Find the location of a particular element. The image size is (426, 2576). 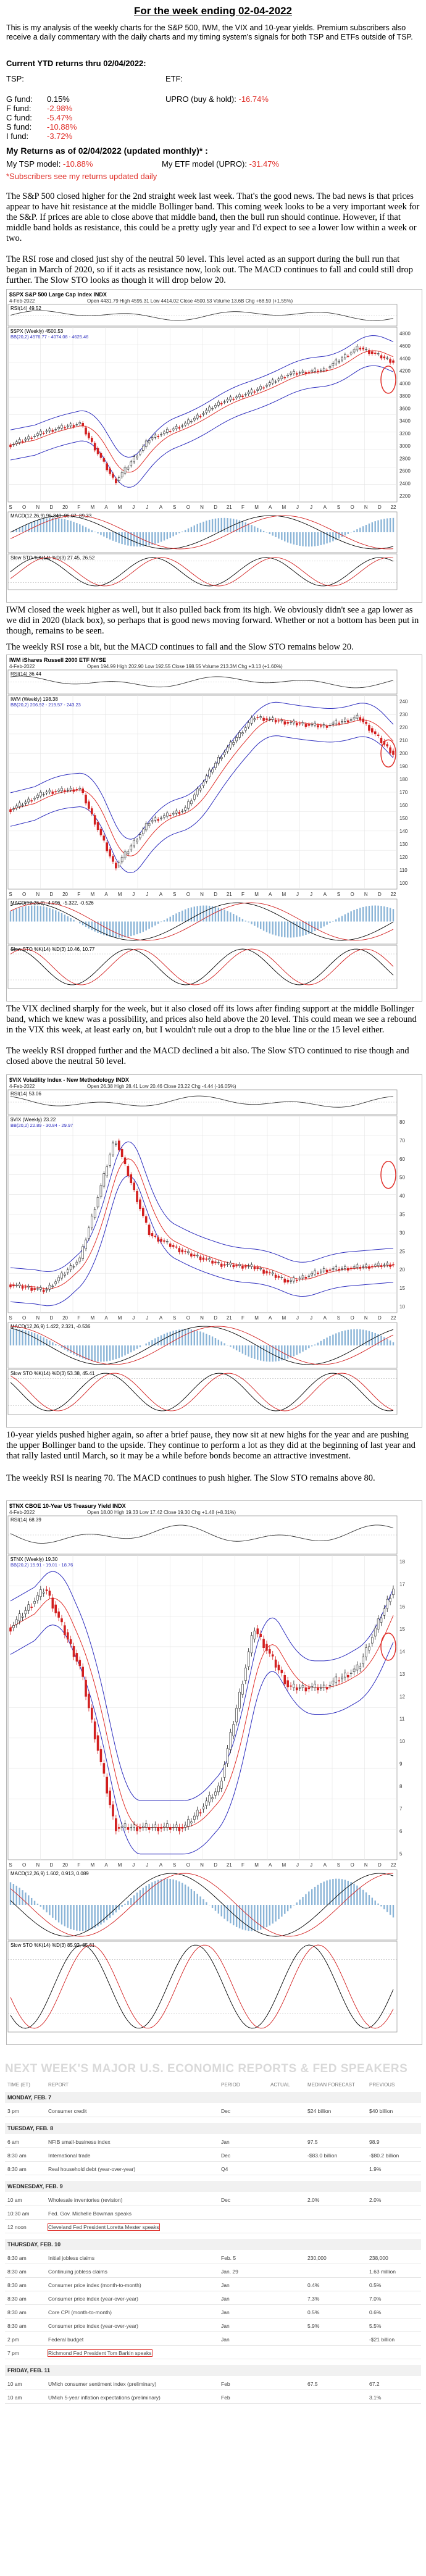

x-tick-label: J is located at coordinates (133, 1865).